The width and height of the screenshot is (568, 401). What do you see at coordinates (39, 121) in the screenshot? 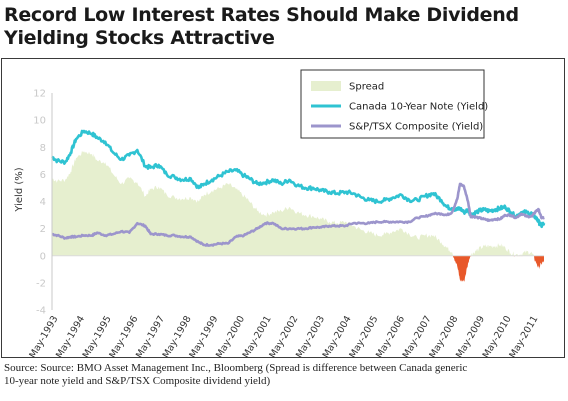
I see `y-tick-label: 10` at bounding box center [39, 121].